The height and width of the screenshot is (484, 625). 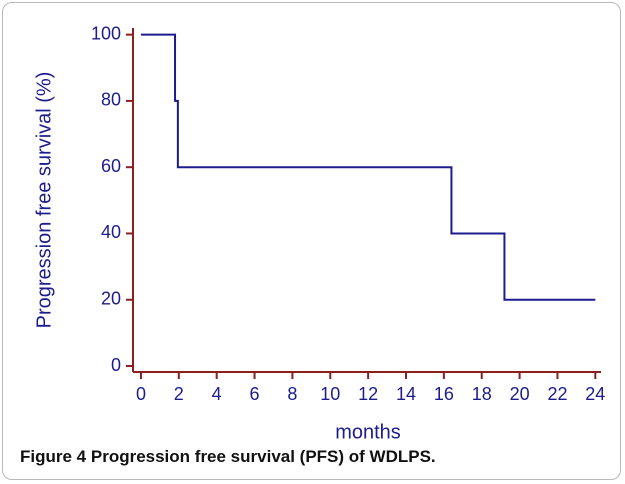 What do you see at coordinates (292, 394) in the screenshot?
I see `x-tick-label: 8` at bounding box center [292, 394].